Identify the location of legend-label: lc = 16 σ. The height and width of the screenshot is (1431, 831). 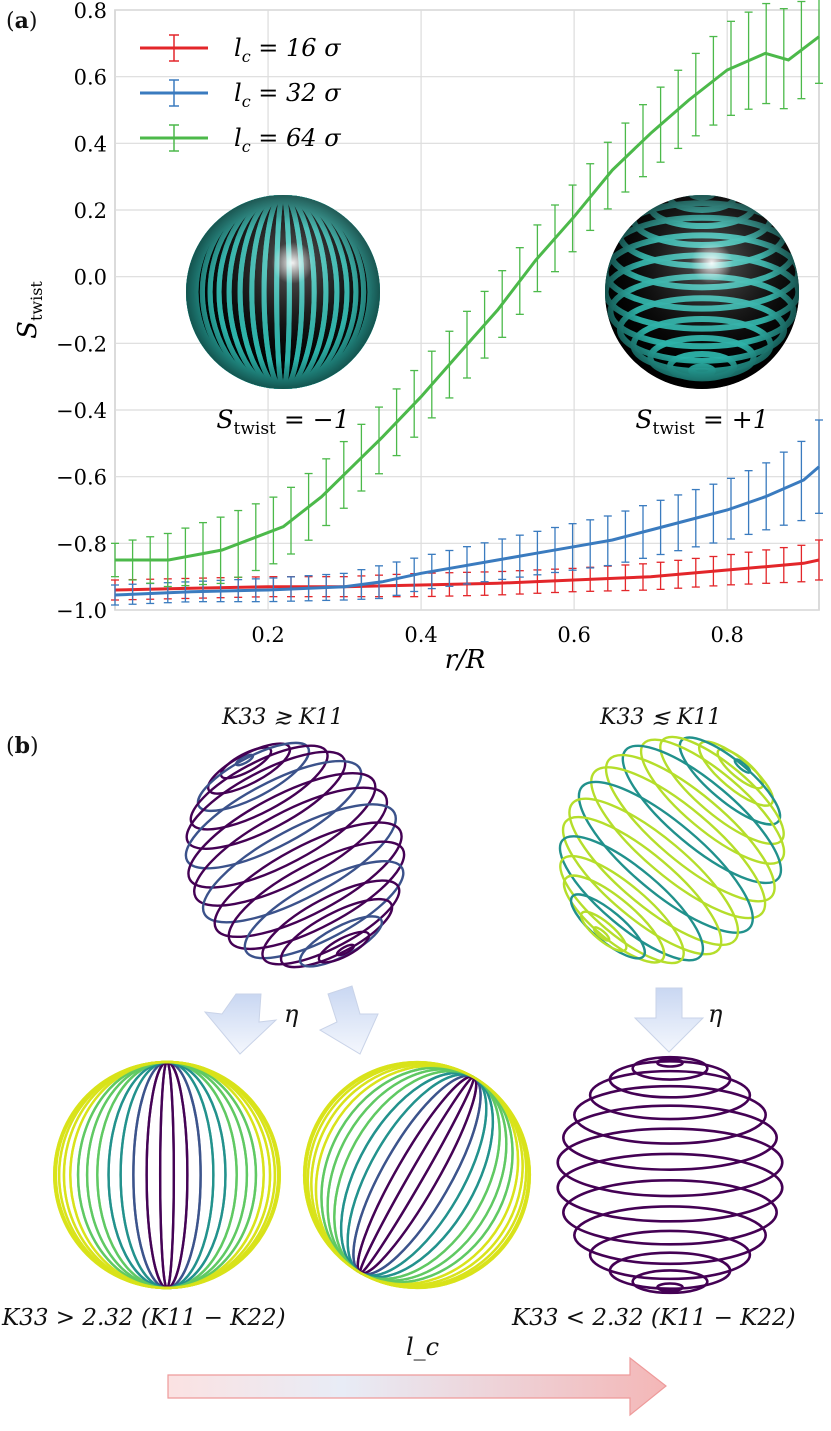
(287, 50).